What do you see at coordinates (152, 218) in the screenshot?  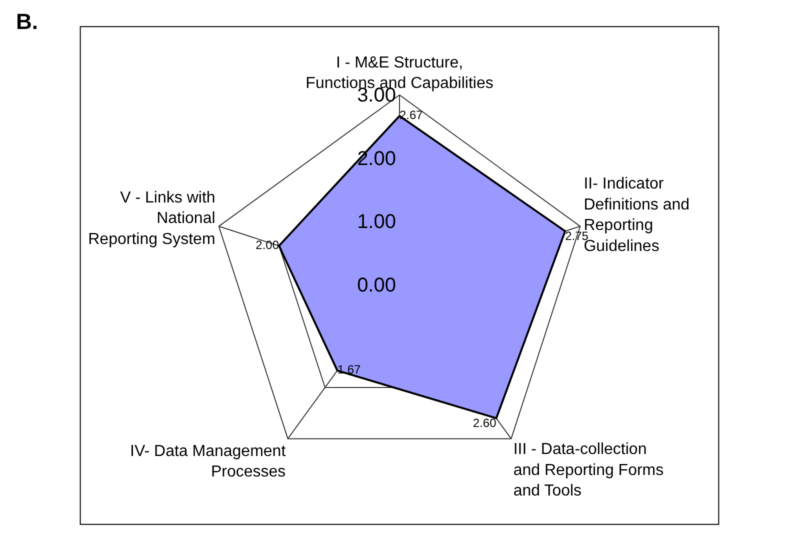 I see `spoke-label: V - Links with National Reporting System` at bounding box center [152, 218].